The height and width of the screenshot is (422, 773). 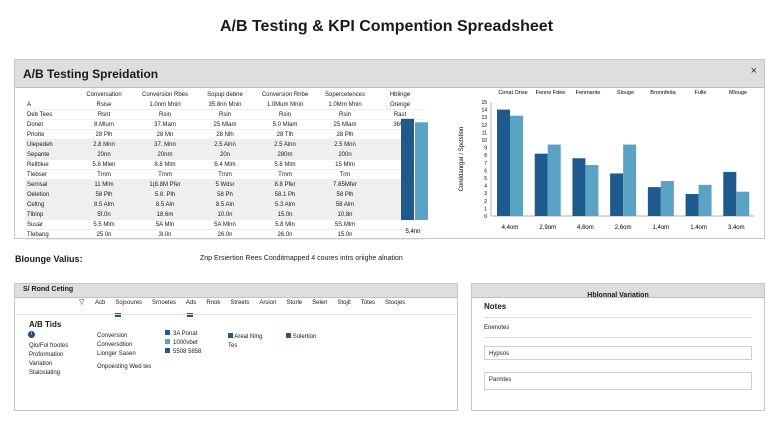 I want to click on tab-0: Acb, so click(x=100, y=303).